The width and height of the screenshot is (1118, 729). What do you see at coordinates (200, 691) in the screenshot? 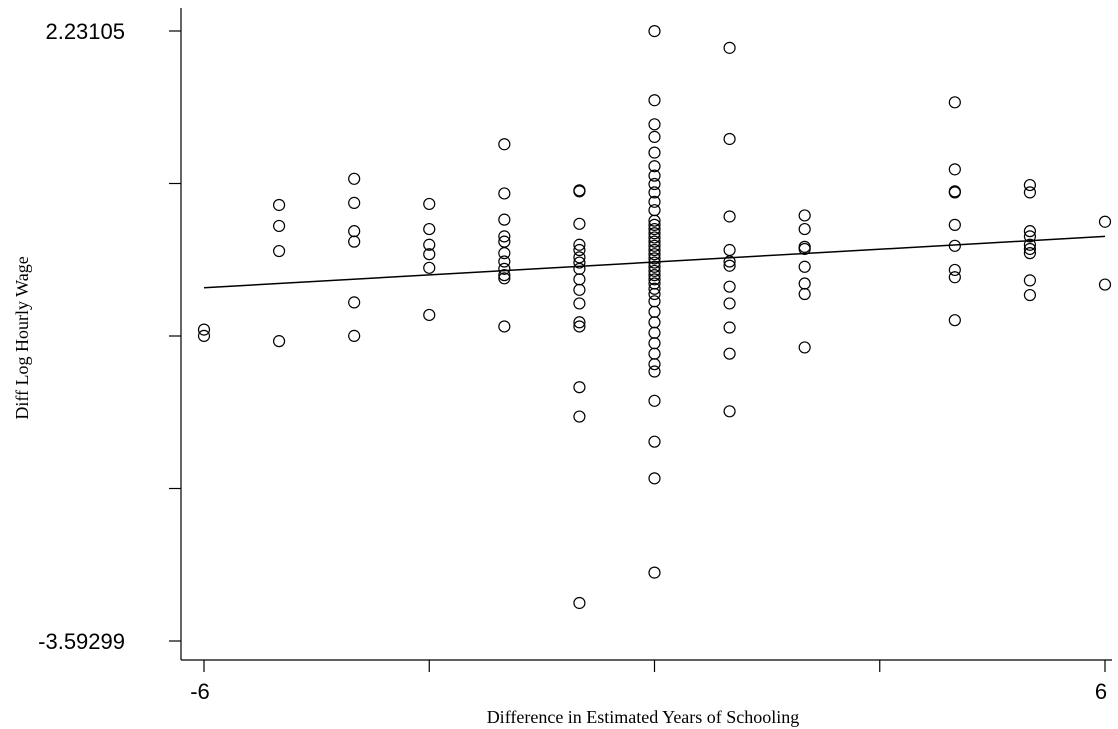
I see `x-tick-label: -6` at bounding box center [200, 691].